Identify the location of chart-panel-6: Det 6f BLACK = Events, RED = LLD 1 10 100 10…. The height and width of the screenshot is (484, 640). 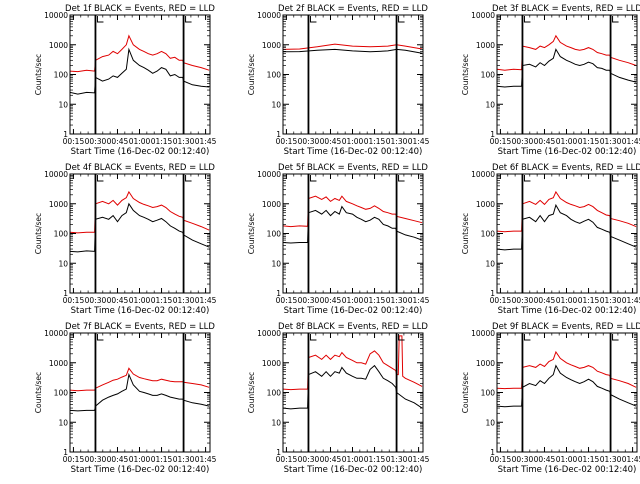
(550, 239).